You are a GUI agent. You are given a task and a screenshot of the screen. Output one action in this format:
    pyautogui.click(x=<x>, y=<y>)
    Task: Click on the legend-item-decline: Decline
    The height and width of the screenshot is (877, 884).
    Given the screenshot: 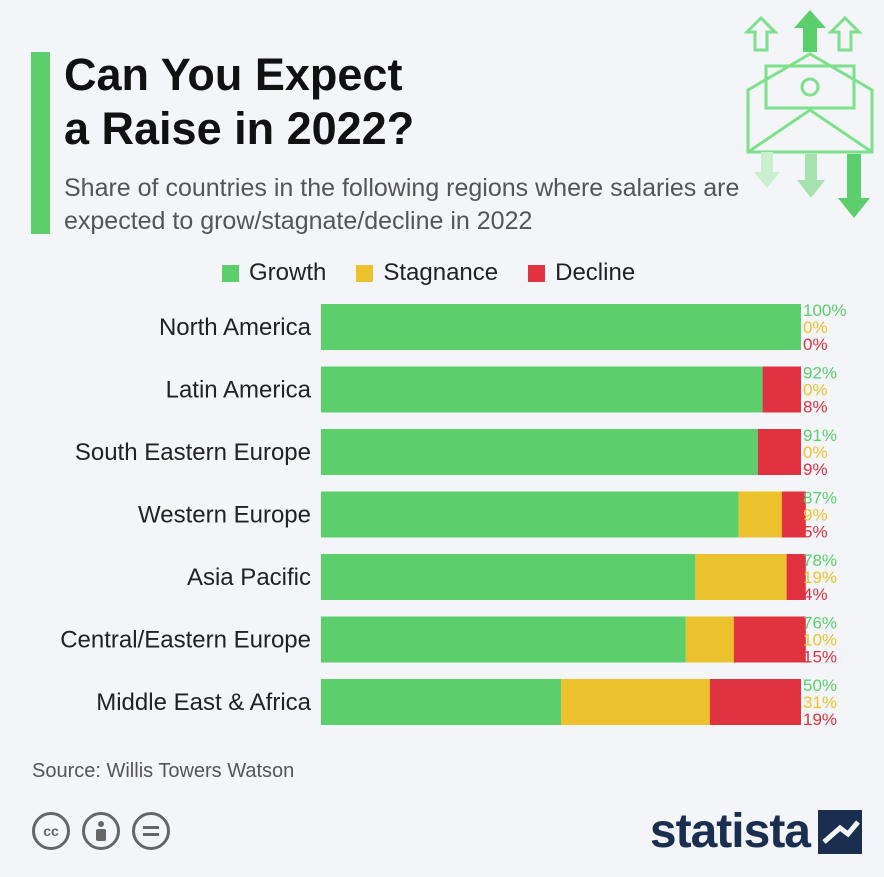 What is the action you would take?
    pyautogui.click(x=581, y=273)
    